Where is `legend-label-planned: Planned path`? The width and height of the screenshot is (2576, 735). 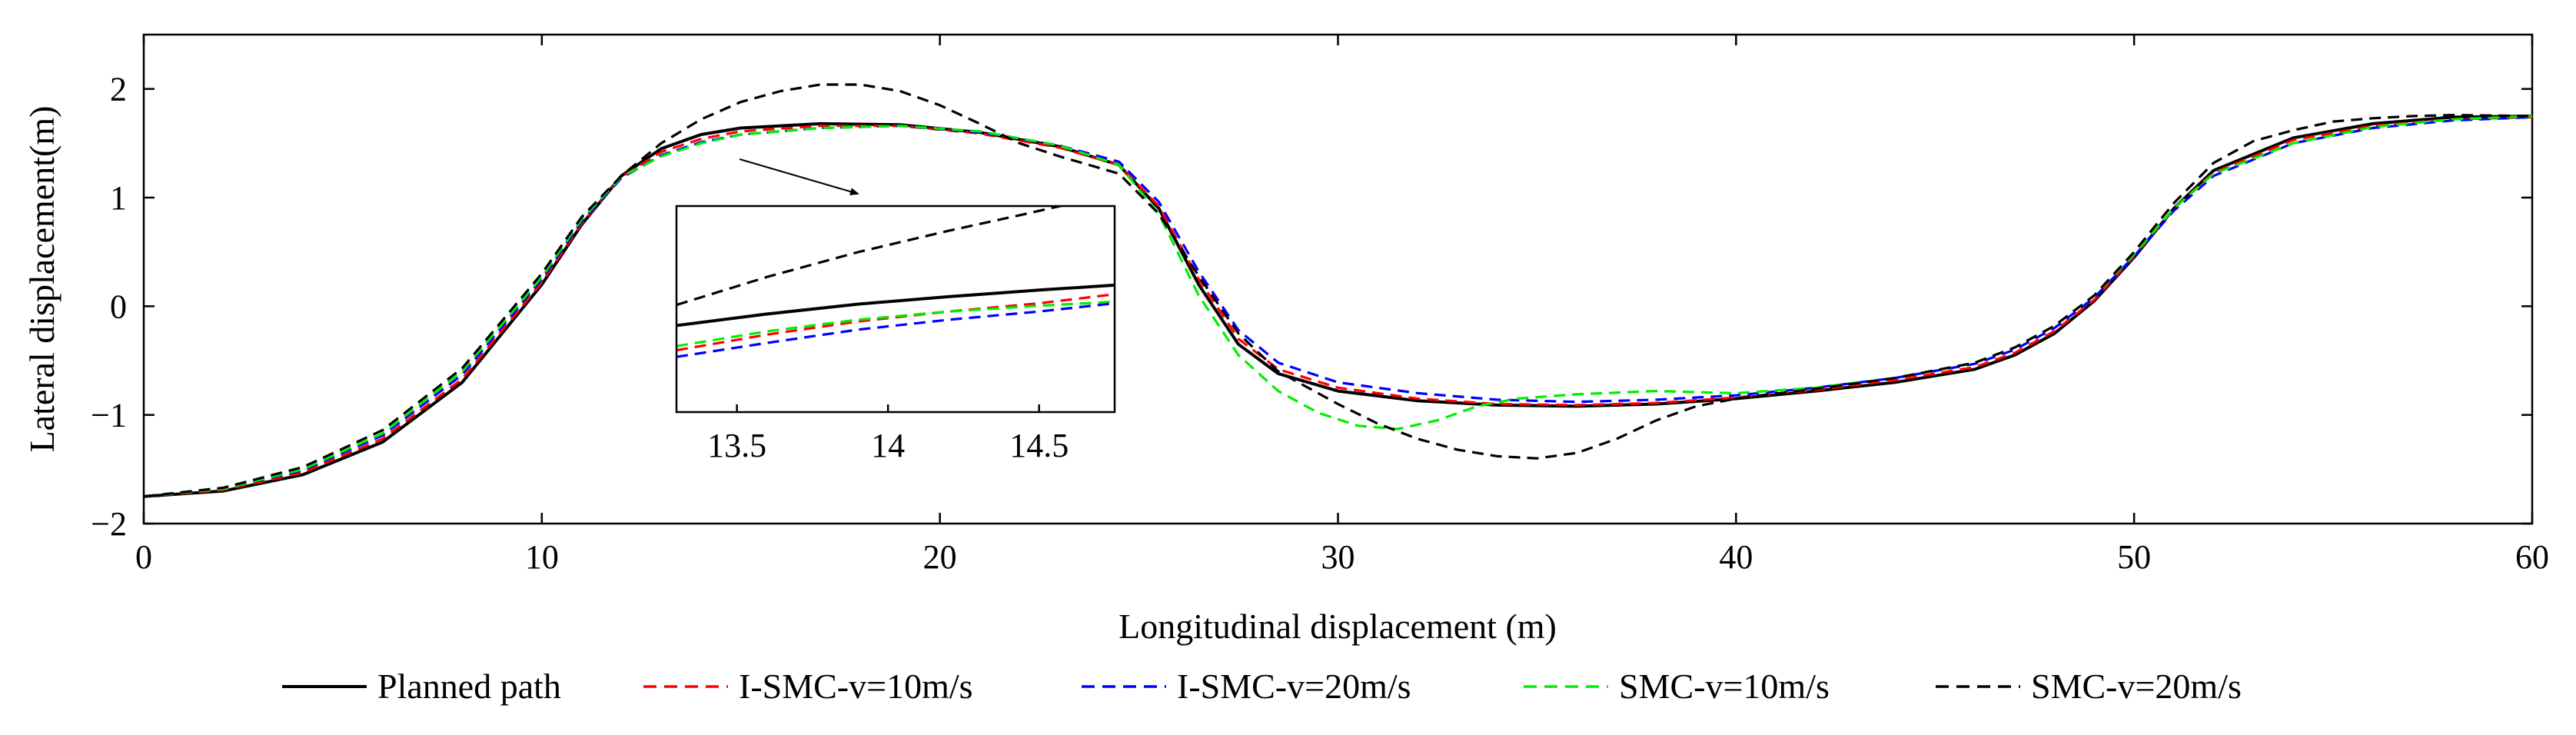
legend-label-planned: Planned path is located at coordinates (469, 686).